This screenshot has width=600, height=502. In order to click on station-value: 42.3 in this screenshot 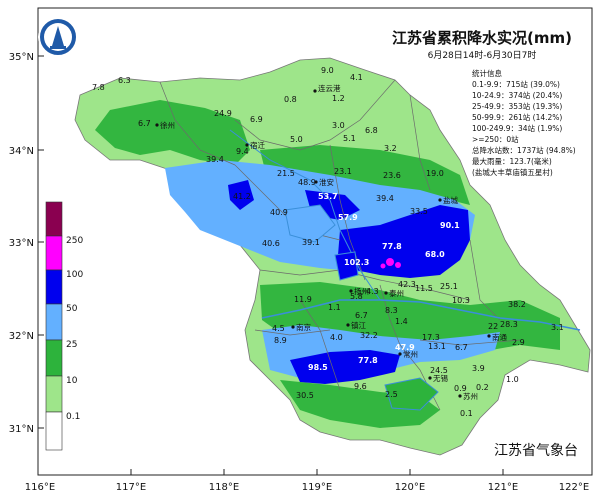, I will do `click(407, 284)`.